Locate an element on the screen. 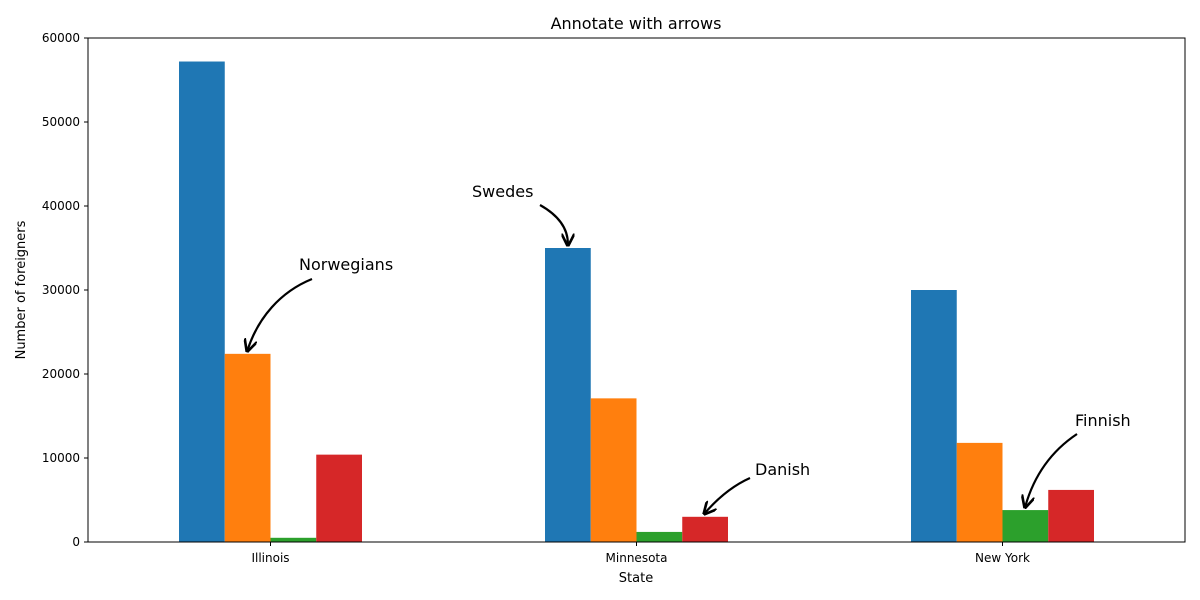  bar-minnesota-s1 is located at coordinates (613, 470).